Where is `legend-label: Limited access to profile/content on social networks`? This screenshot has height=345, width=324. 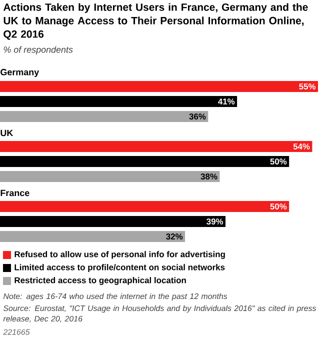
legend-label: Limited access to profile/content on social networks is located at coordinates (119, 268).